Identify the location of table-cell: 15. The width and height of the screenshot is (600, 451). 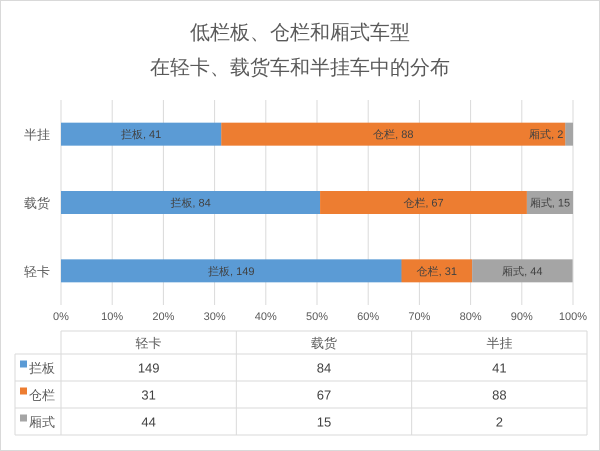
(324, 422).